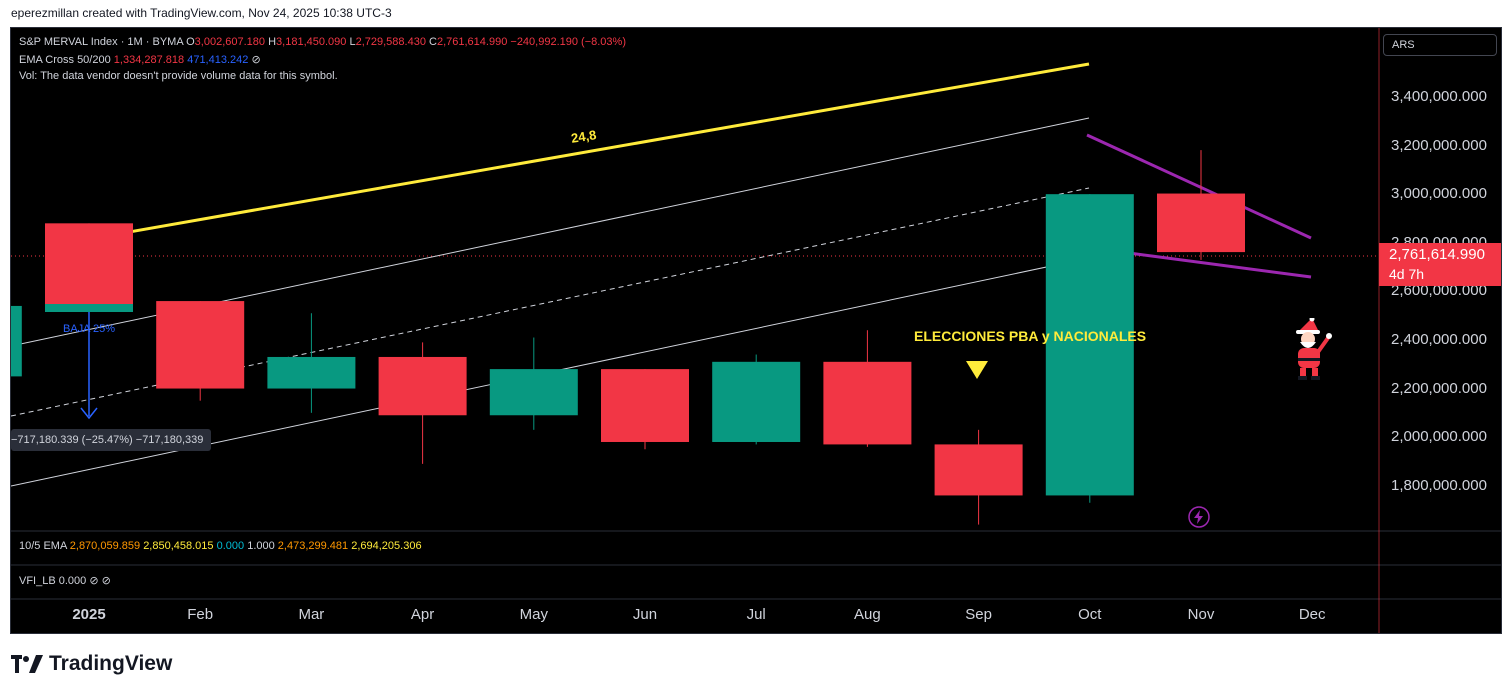  What do you see at coordinates (190, 42) in the screenshot?
I see `open-label: O` at bounding box center [190, 42].